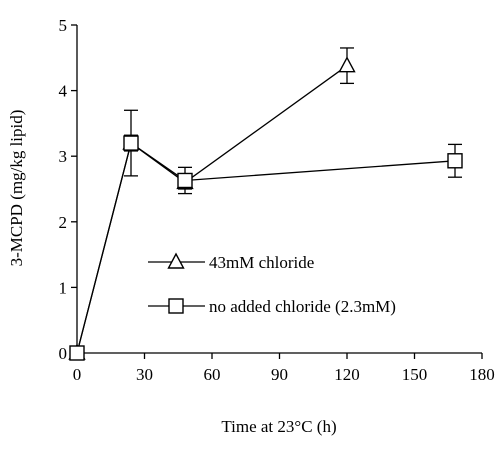 This screenshot has width=503, height=449. I want to click on x-tick-label: 90, so click(279, 374).